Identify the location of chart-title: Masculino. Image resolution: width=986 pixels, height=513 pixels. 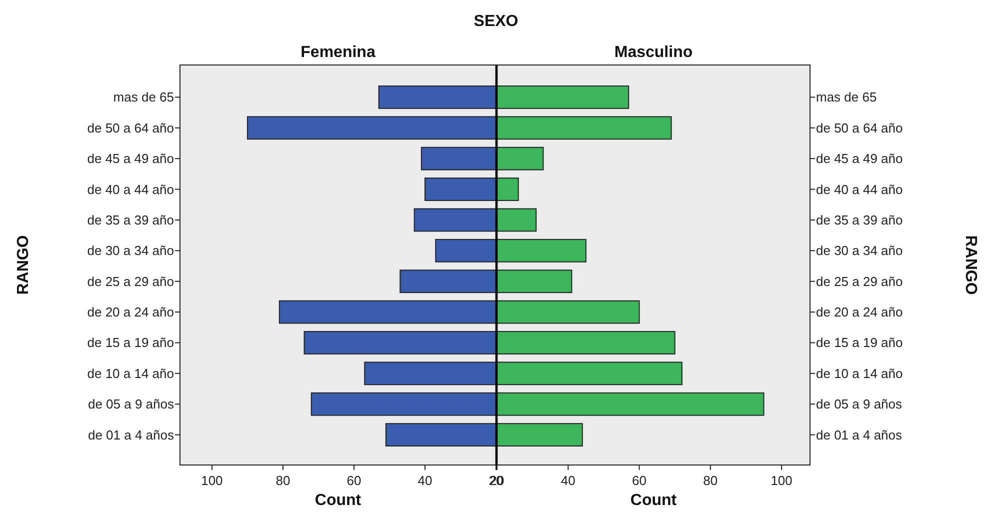
(653, 52).